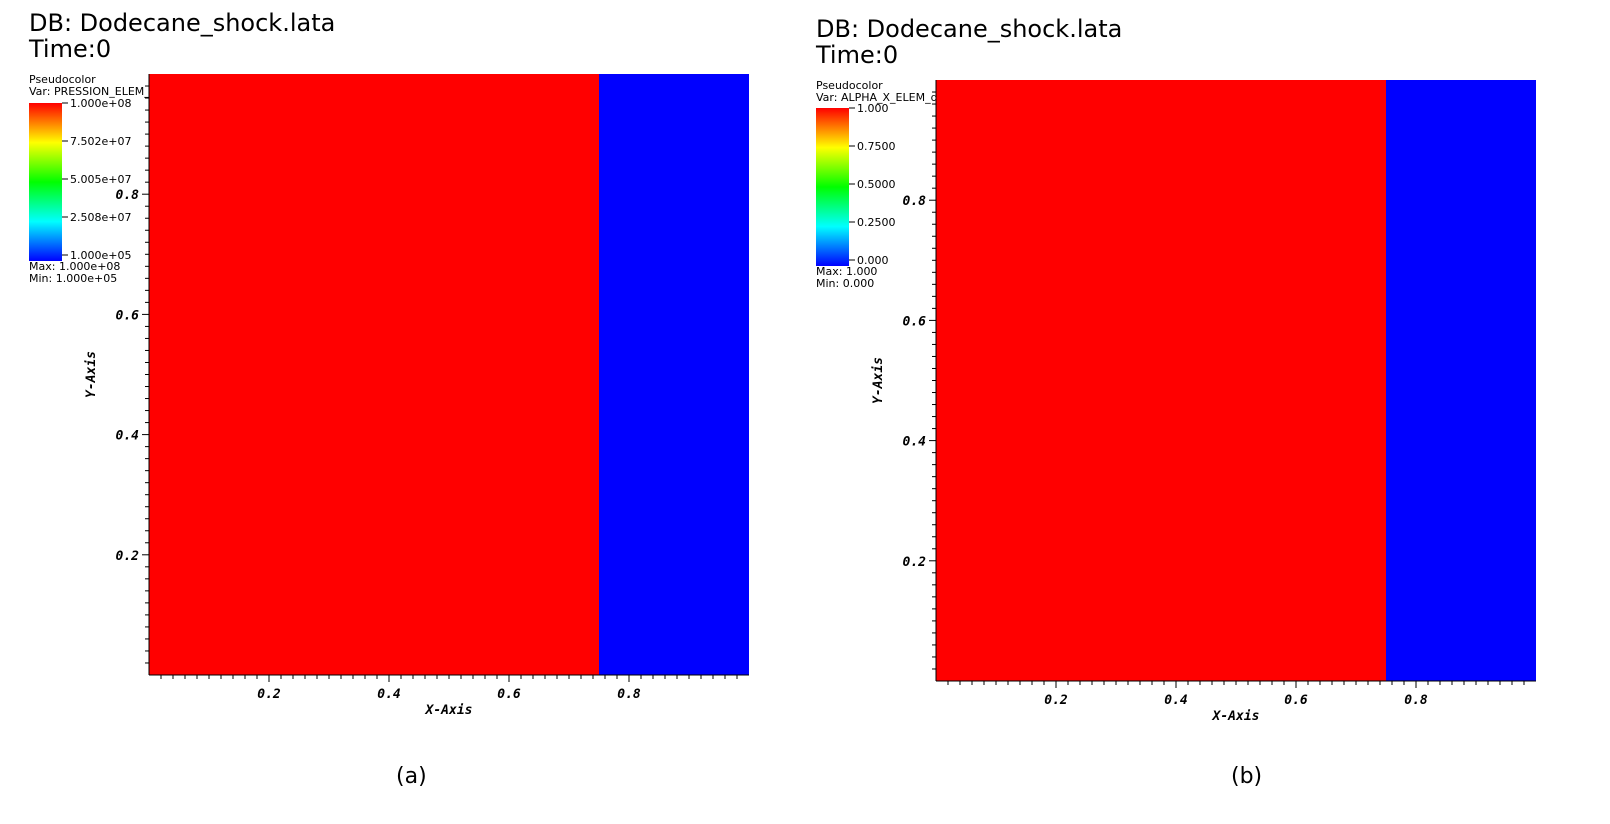 This screenshot has height=824, width=1610. I want to click on colorbar-tick-label: 0.7500, so click(876, 146).